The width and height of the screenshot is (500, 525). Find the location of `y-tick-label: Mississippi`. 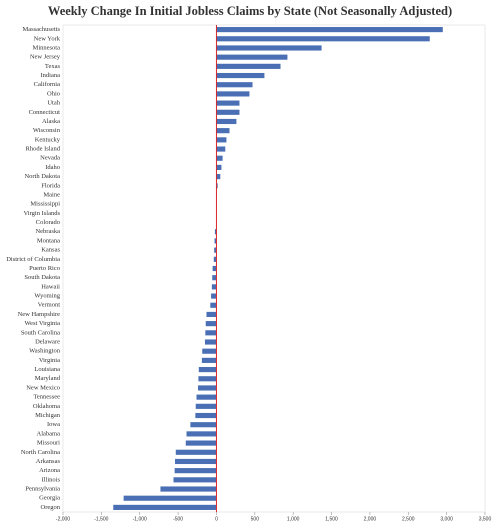

y-tick-label: Mississippi is located at coordinates (45, 204).